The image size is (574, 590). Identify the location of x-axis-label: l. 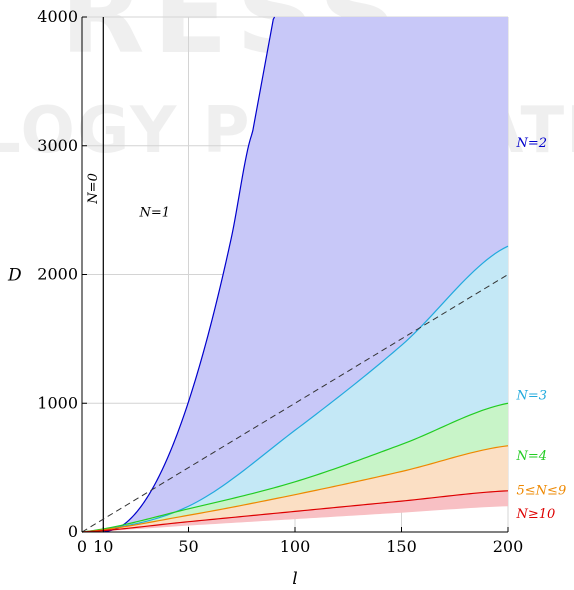
(294, 579).